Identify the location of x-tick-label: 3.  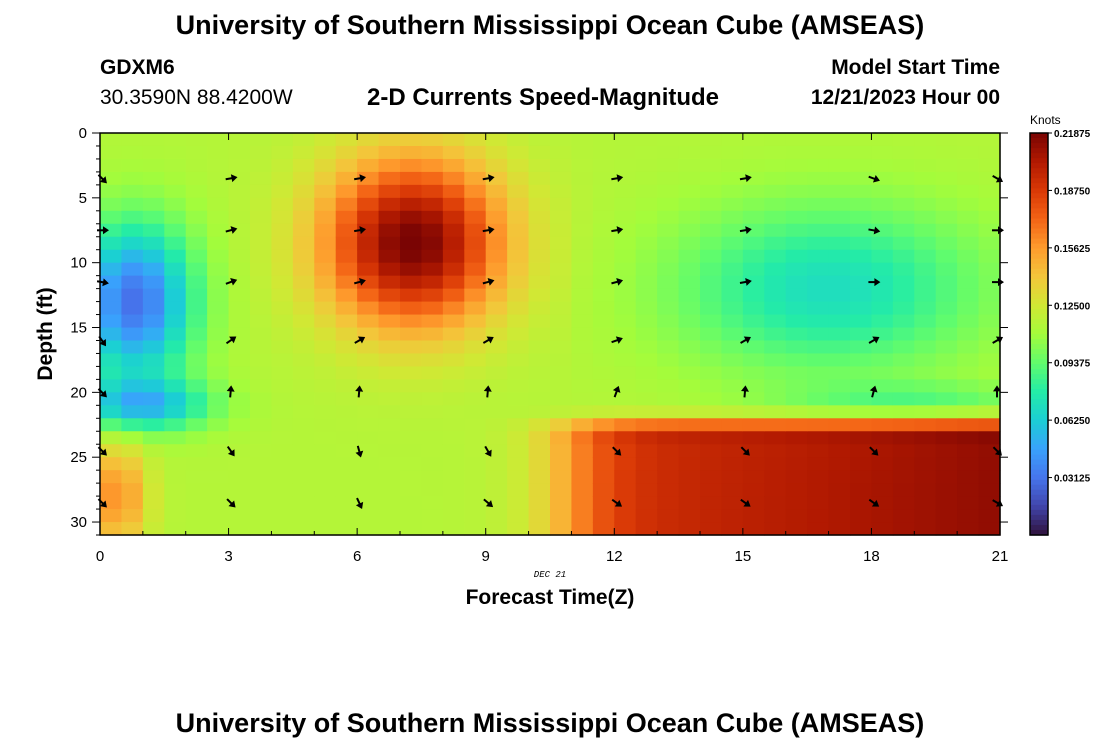
(228, 556).